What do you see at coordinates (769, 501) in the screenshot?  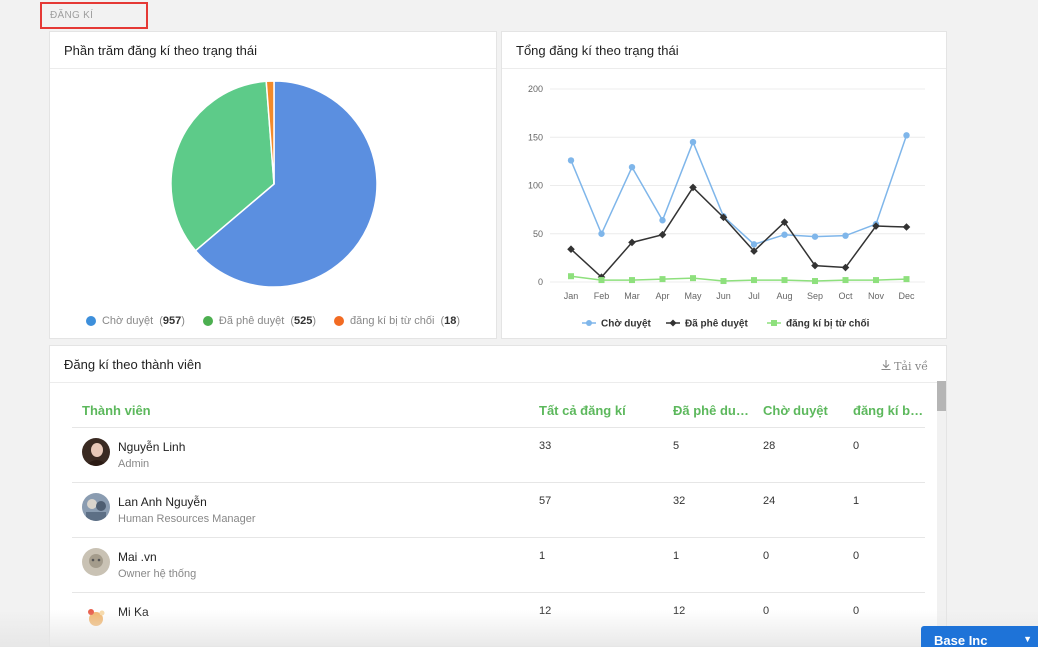 I see `cell-pending: 24` at bounding box center [769, 501].